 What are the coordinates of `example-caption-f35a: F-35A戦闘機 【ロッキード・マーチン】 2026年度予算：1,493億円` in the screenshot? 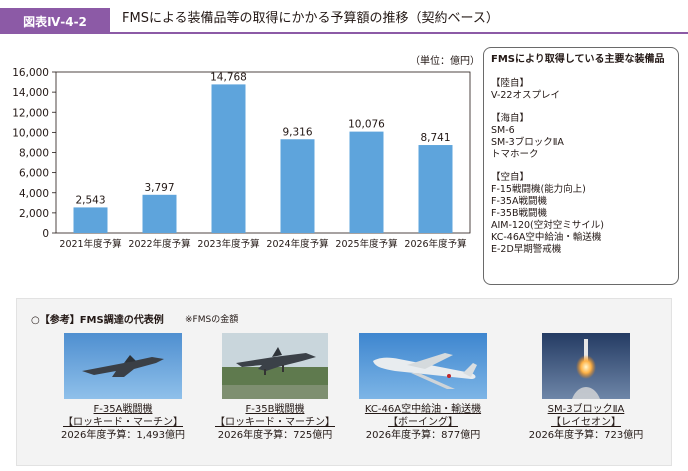 It's located at (123, 422).